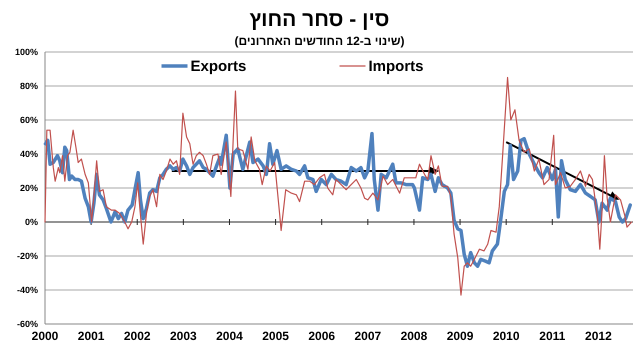 Image resolution: width=639 pixels, height=346 pixels. What do you see at coordinates (31, 222) in the screenshot?
I see `y-tick-label: 0%` at bounding box center [31, 222].